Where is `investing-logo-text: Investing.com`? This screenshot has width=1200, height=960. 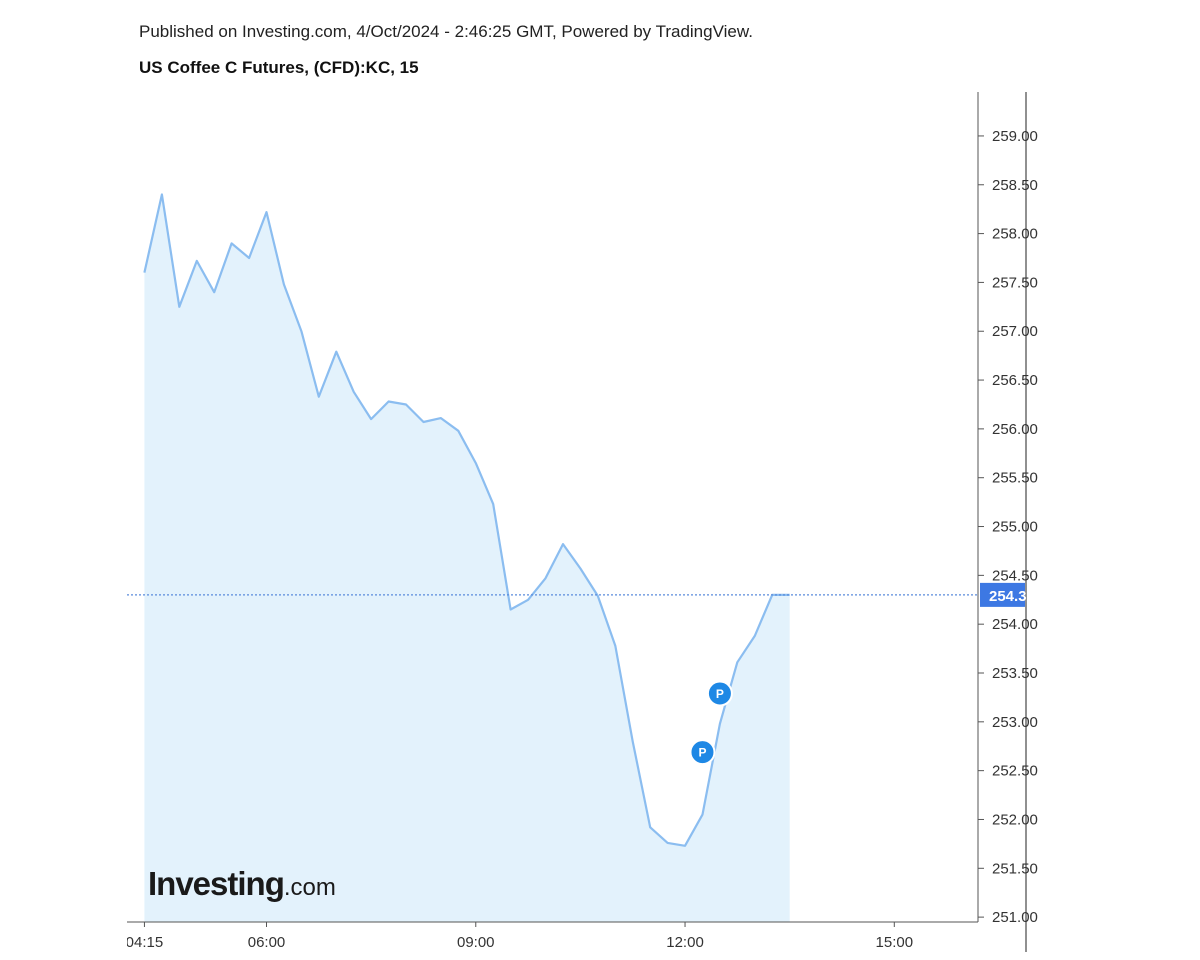
investing-logo-text: Investing.com is located at coordinates (242, 883).